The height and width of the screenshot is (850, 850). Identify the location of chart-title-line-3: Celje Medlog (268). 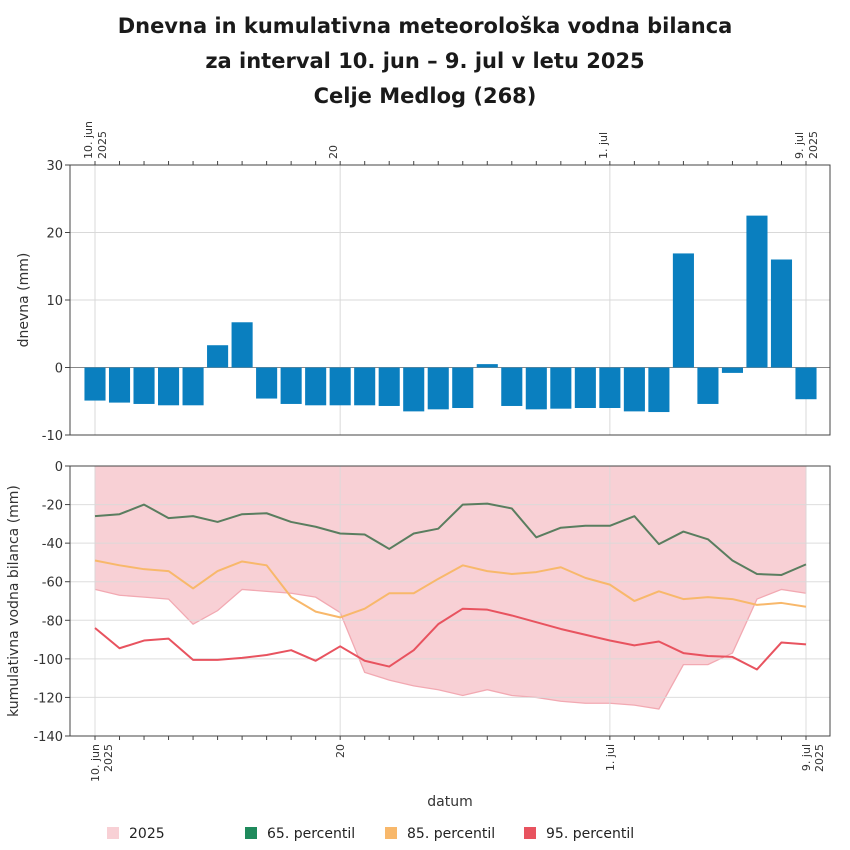
(425, 96).